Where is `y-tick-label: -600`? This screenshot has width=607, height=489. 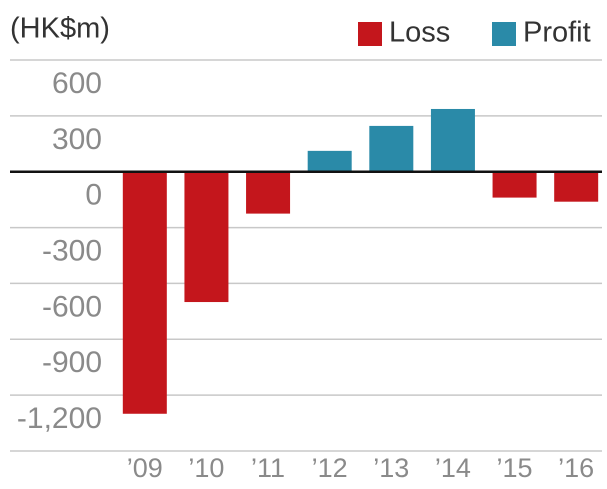
y-tick-label: -600 is located at coordinates (72, 306).